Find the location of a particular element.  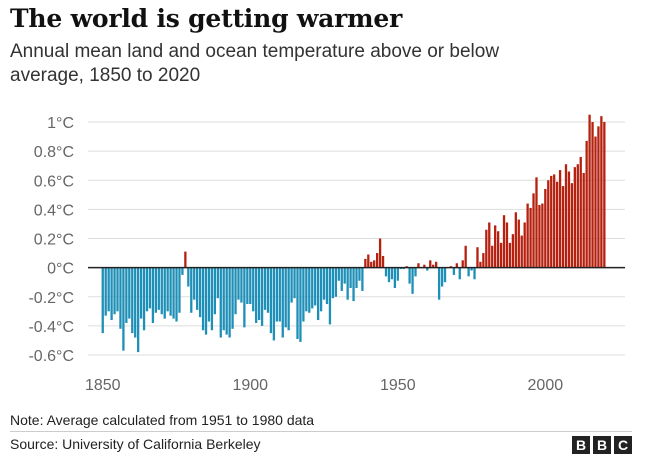

bar-1947 is located at coordinates (389, 275).